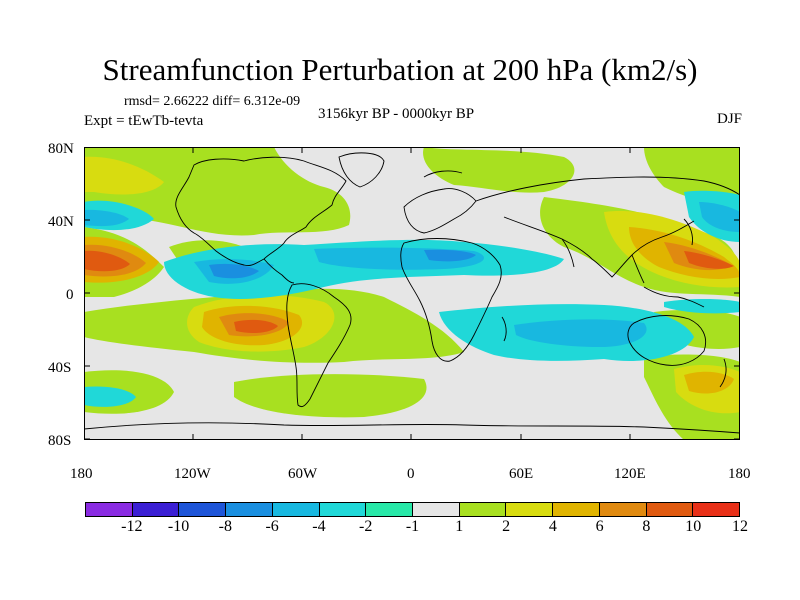 This screenshot has height=600, width=800. I want to click on lat-label-40s: 40S, so click(60, 368).